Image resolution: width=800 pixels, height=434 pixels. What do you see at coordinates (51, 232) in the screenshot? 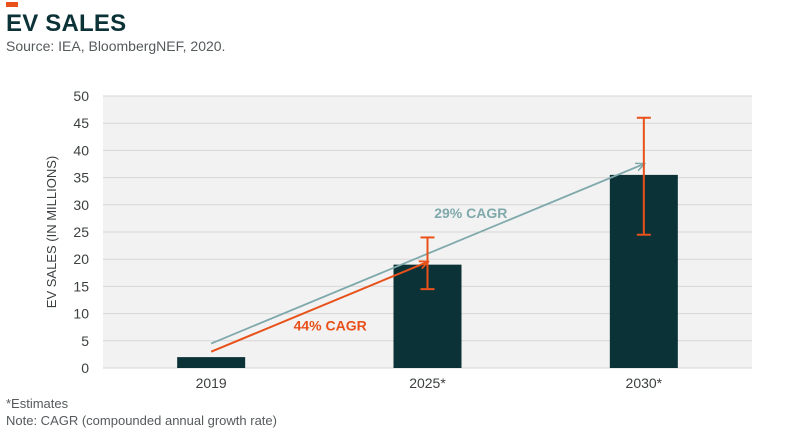
I see `y-axis-label: EV SALES (IN MILLIONS)` at bounding box center [51, 232].